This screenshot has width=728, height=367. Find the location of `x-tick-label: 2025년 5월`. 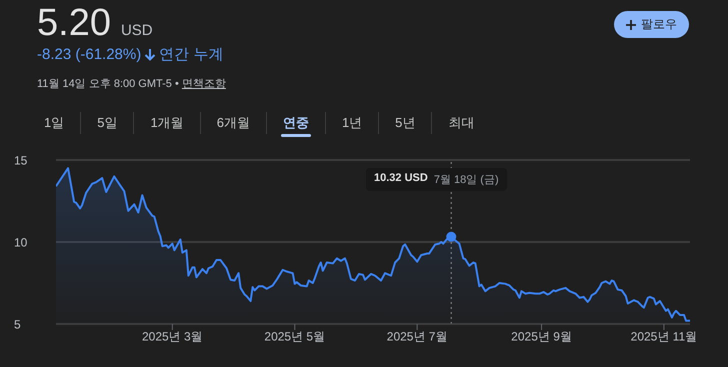

x-tick-label: 2025년 5월 is located at coordinates (295, 337).